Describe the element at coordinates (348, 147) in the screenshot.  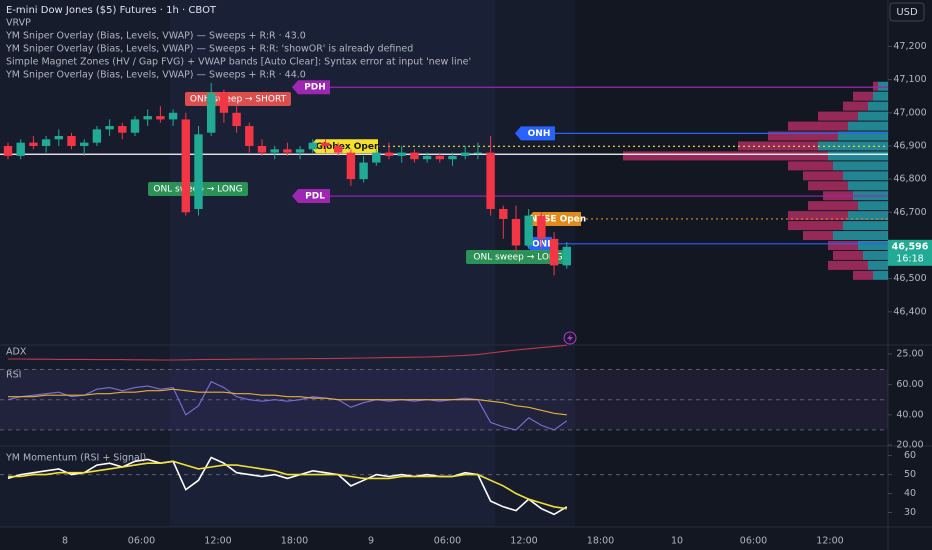
I see `level-label: Globex Open` at that location.